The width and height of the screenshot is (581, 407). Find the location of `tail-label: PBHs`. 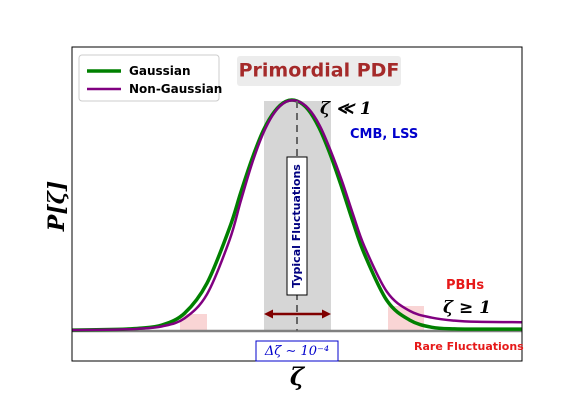

tail-label: PBHs is located at coordinates (465, 285).